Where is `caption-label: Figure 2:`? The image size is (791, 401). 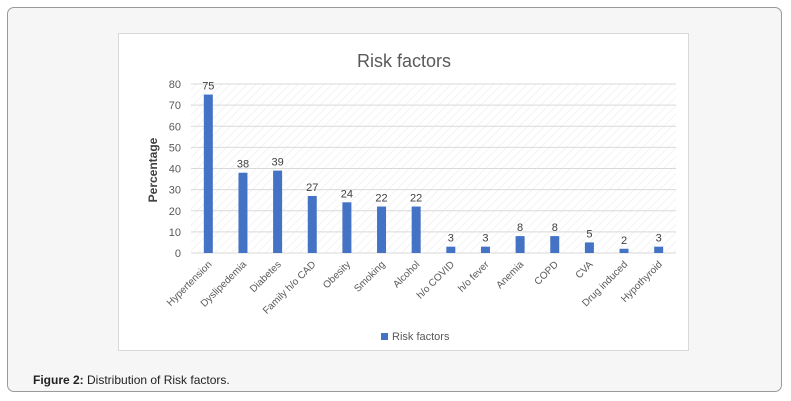 caption-label: Figure 2: is located at coordinates (58, 380).